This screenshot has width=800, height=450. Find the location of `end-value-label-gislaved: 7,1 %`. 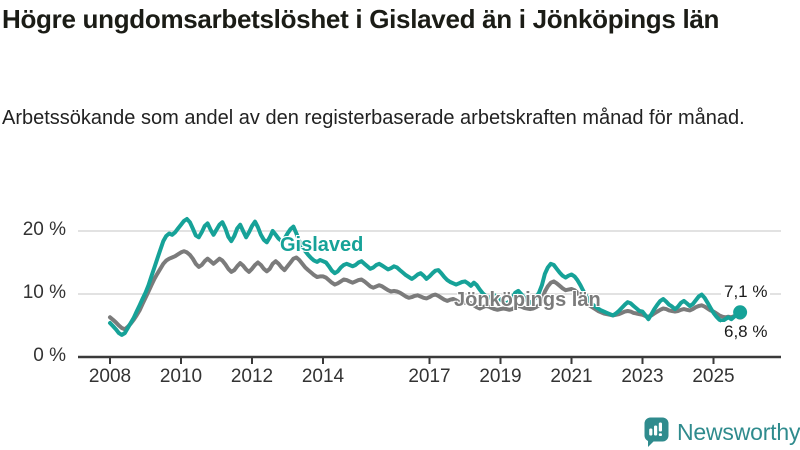

end-value-label-gislaved: 7,1 % is located at coordinates (746, 292).